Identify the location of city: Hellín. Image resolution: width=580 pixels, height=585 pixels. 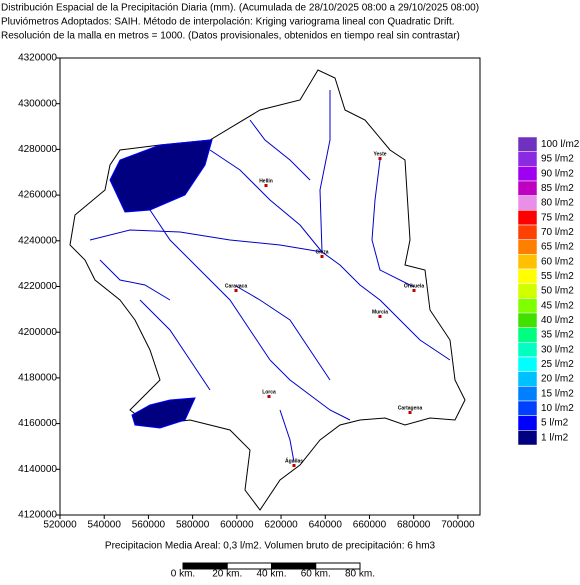
(266, 181).